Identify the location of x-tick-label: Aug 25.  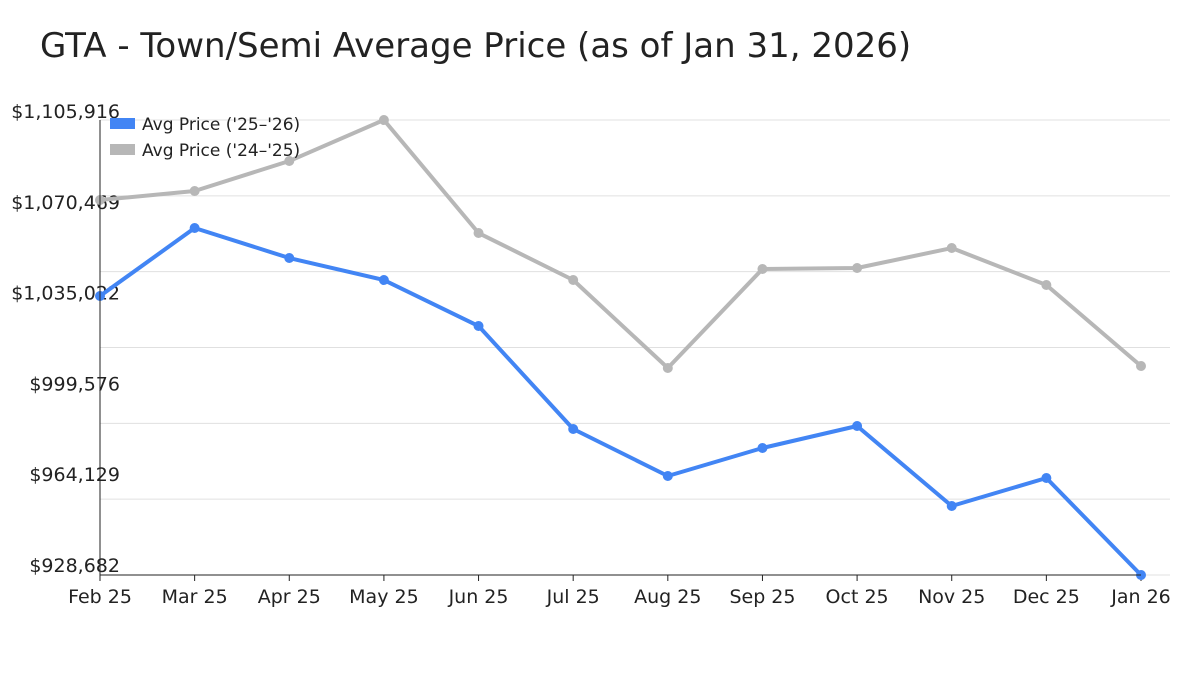
(667, 597).